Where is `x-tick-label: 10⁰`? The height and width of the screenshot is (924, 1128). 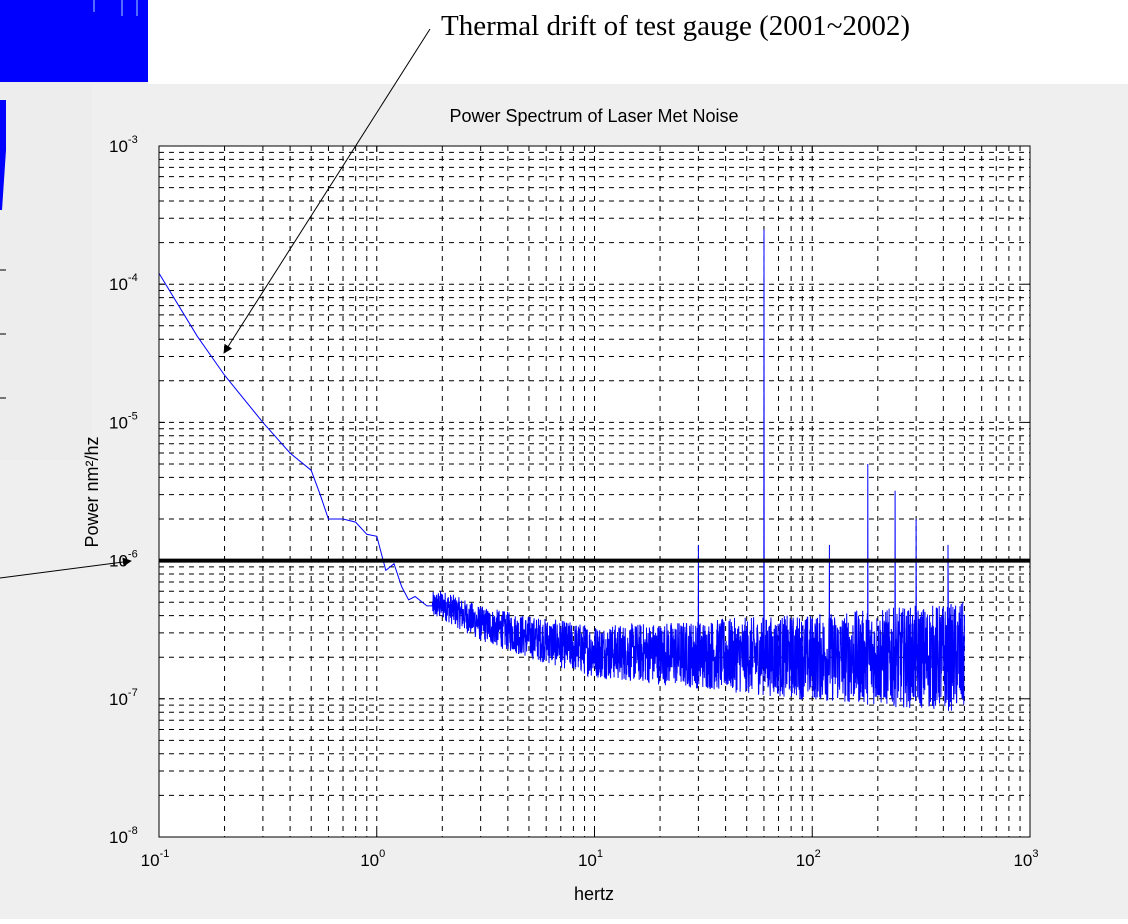 x-tick-label: 10⁰ is located at coordinates (372, 859).